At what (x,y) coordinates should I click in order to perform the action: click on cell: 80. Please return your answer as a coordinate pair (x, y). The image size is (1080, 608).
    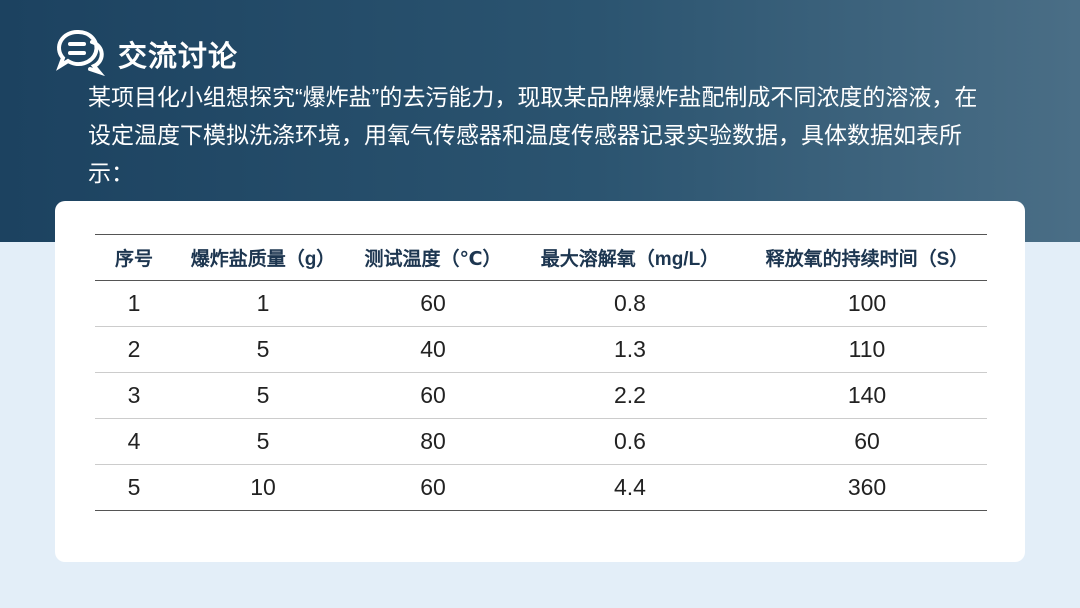
    Looking at the image, I should click on (433, 441).